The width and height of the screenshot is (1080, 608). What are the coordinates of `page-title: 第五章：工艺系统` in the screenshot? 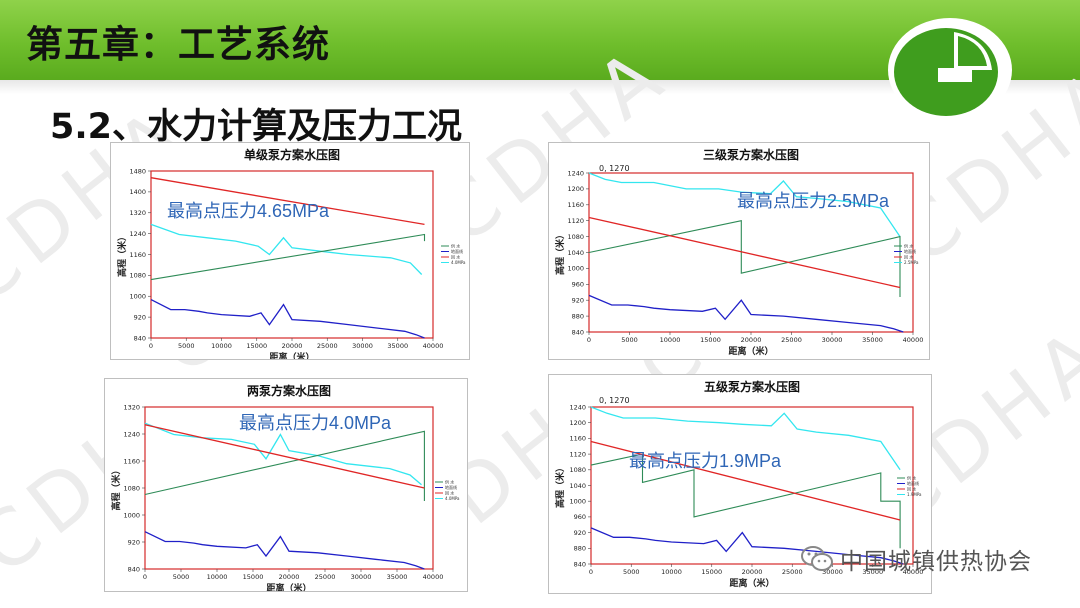 It's located at (178, 44).